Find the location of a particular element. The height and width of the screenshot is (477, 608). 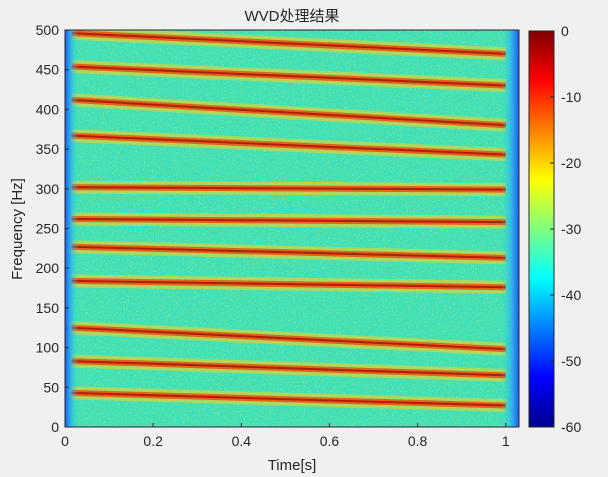

colorbar-tick-label: -20 is located at coordinates (571, 163).